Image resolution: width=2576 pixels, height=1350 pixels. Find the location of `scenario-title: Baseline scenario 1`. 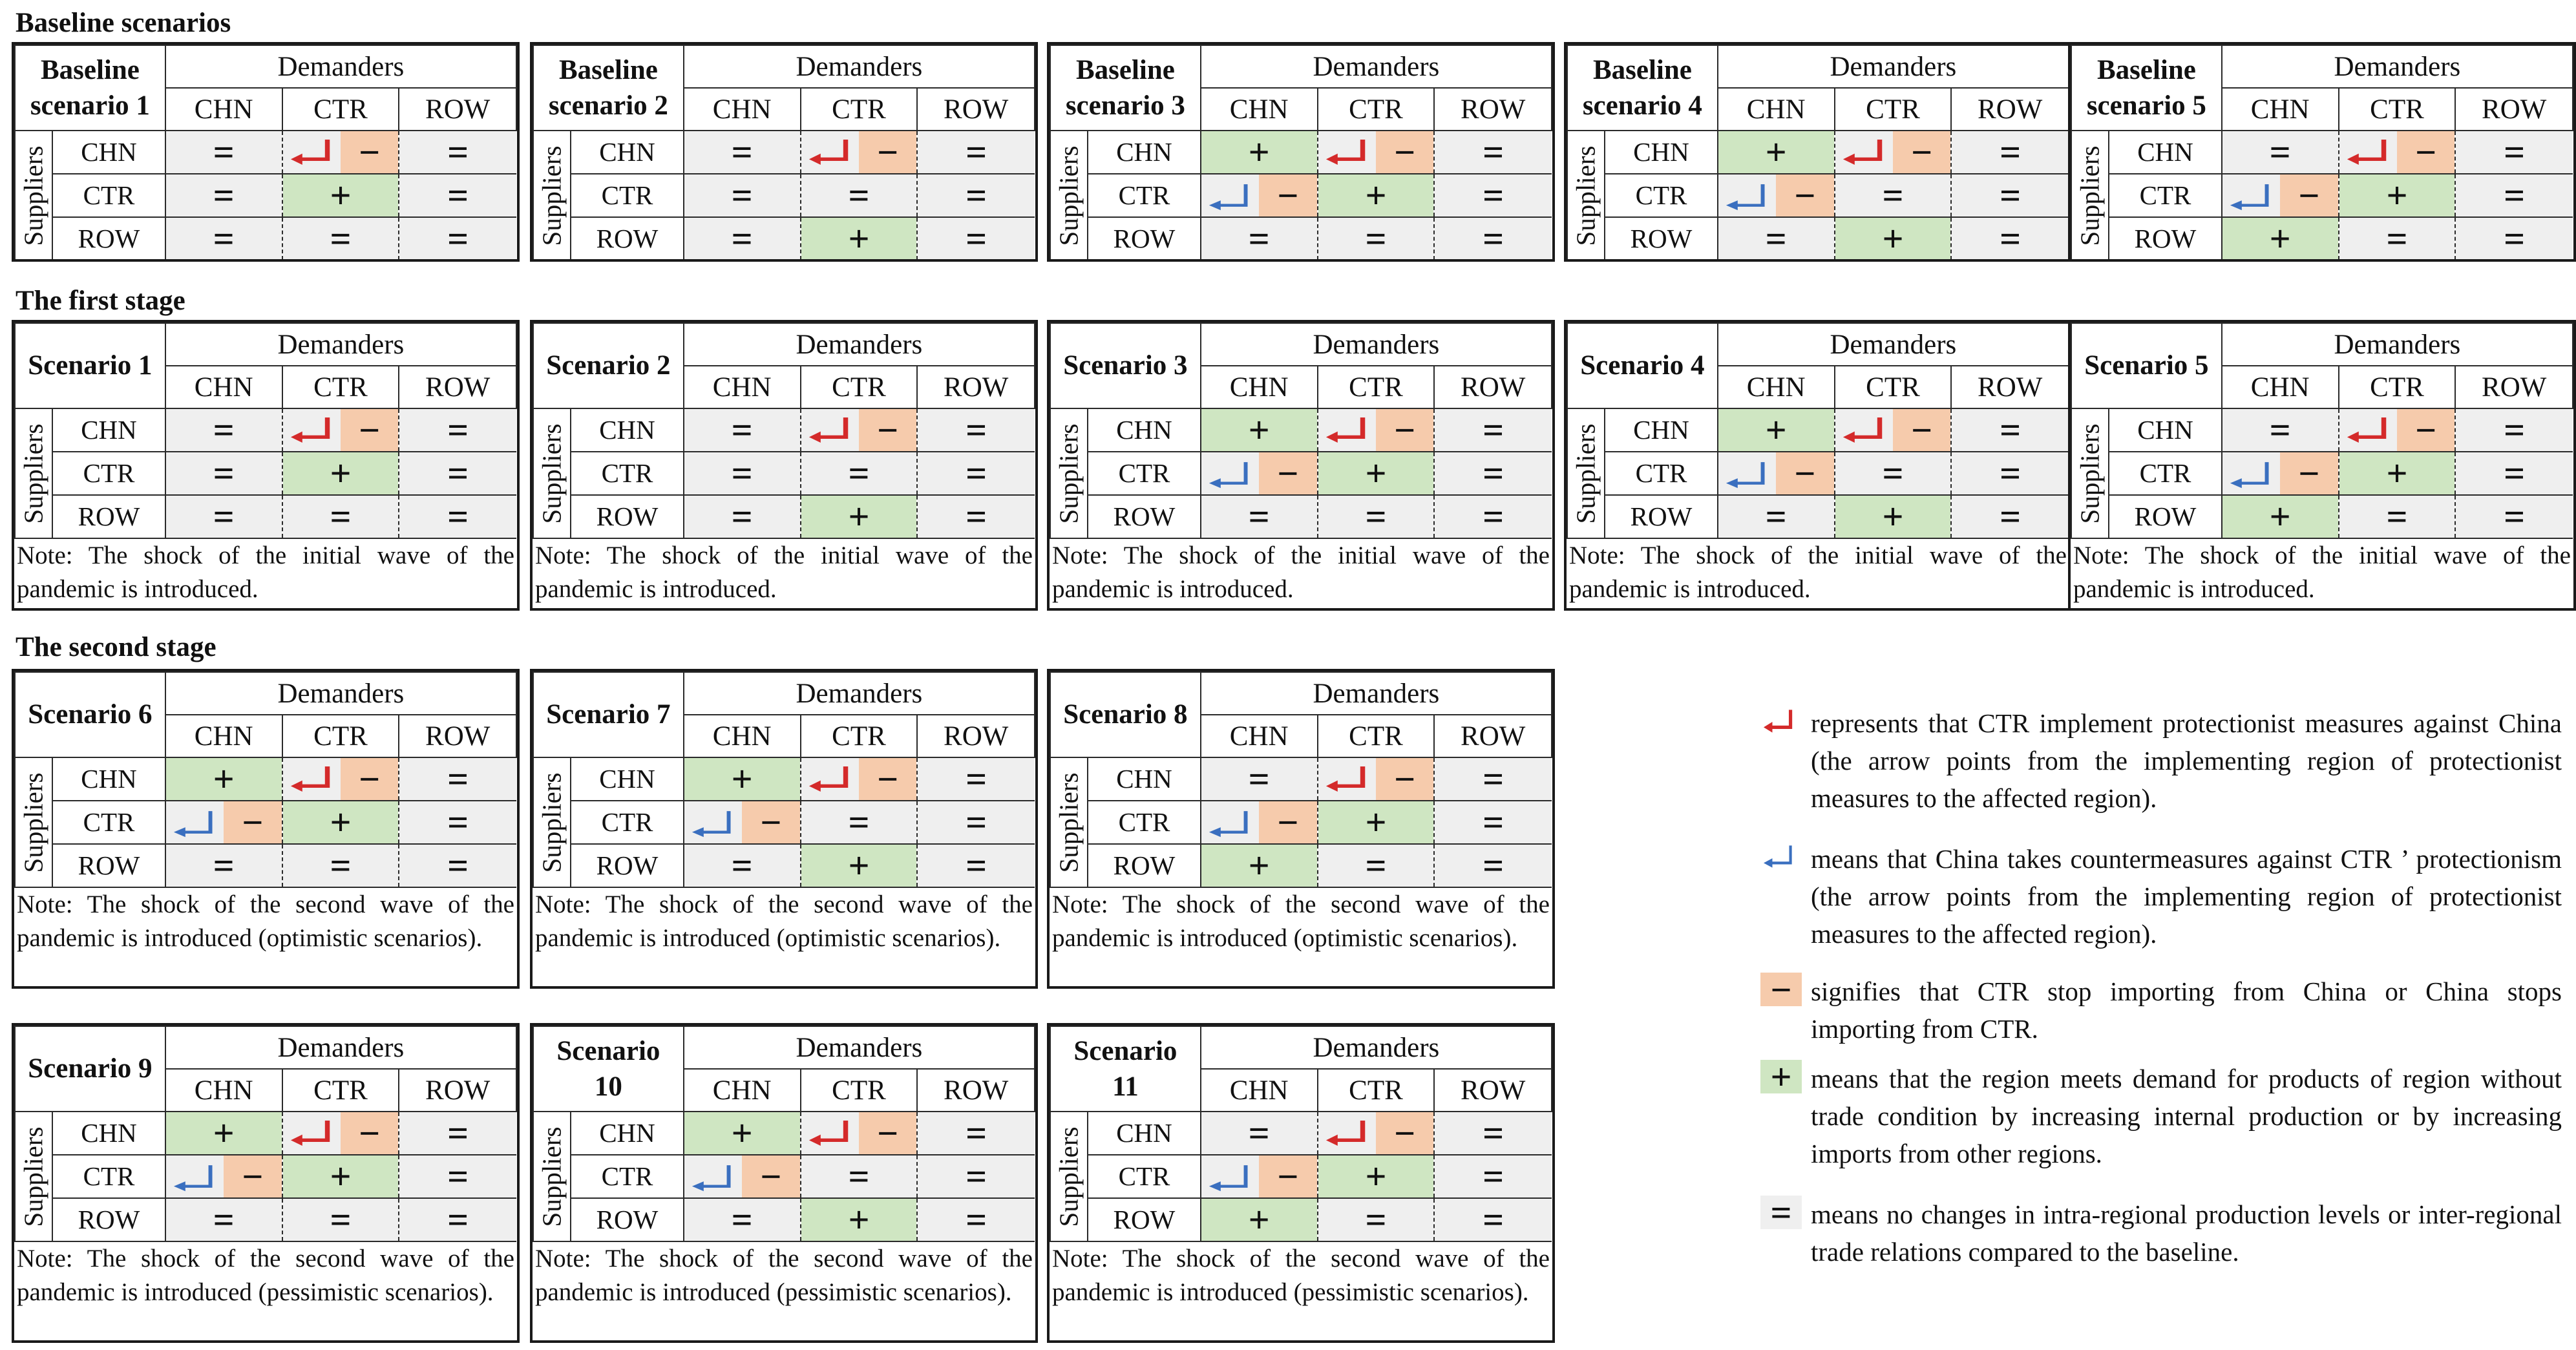

scenario-title: Baseline scenario 1 is located at coordinates (90, 88).